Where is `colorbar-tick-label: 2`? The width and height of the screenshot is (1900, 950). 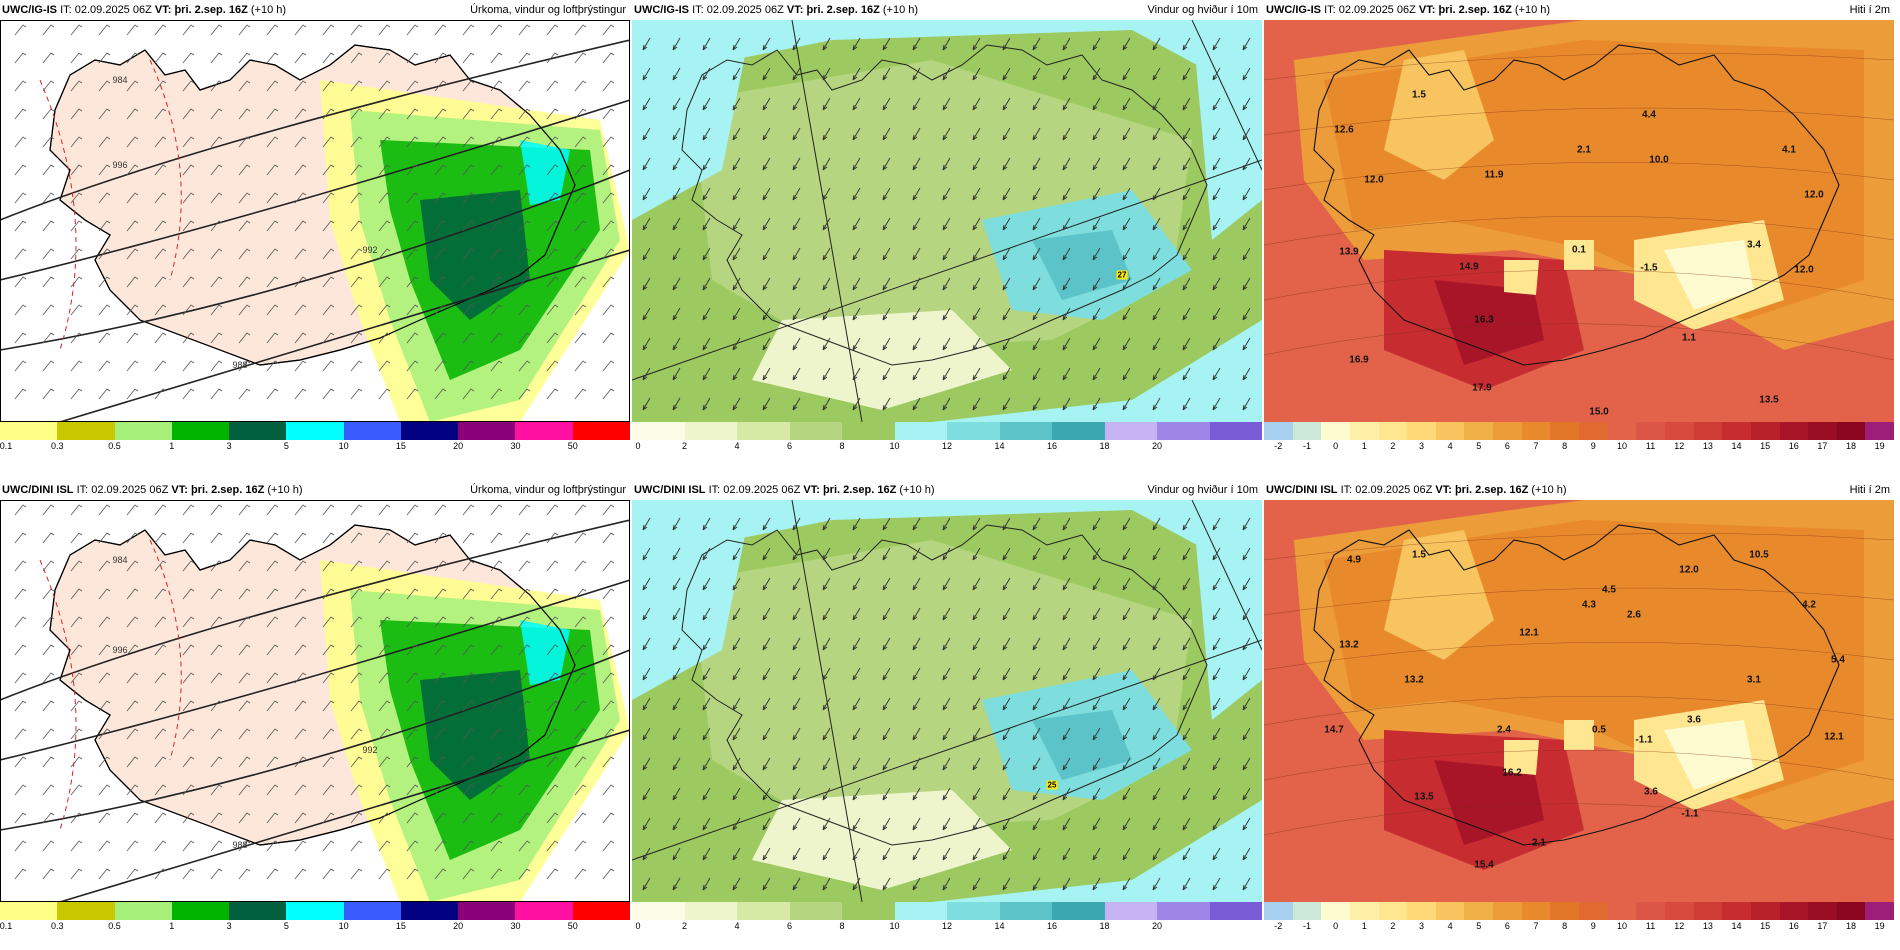
colorbar-tick-label: 2 is located at coordinates (1393, 446).